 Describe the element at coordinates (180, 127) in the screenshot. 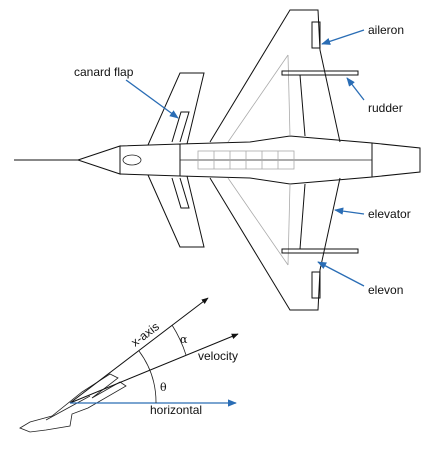

I see `canard-flap-upper` at that location.